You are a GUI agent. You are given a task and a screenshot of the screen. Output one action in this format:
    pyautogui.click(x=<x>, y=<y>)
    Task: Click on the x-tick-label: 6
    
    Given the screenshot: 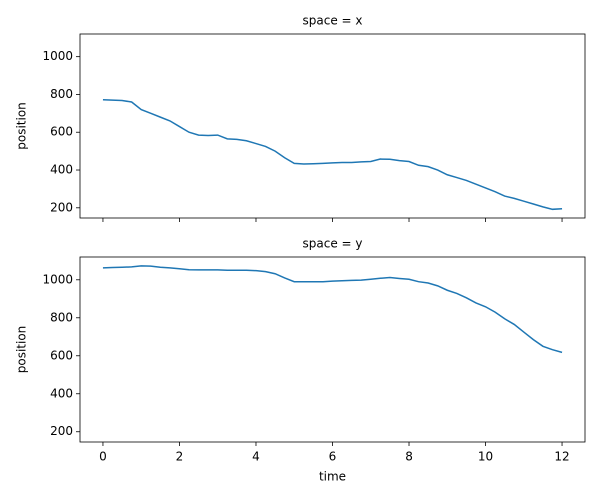 What is the action you would take?
    pyautogui.click(x=333, y=457)
    